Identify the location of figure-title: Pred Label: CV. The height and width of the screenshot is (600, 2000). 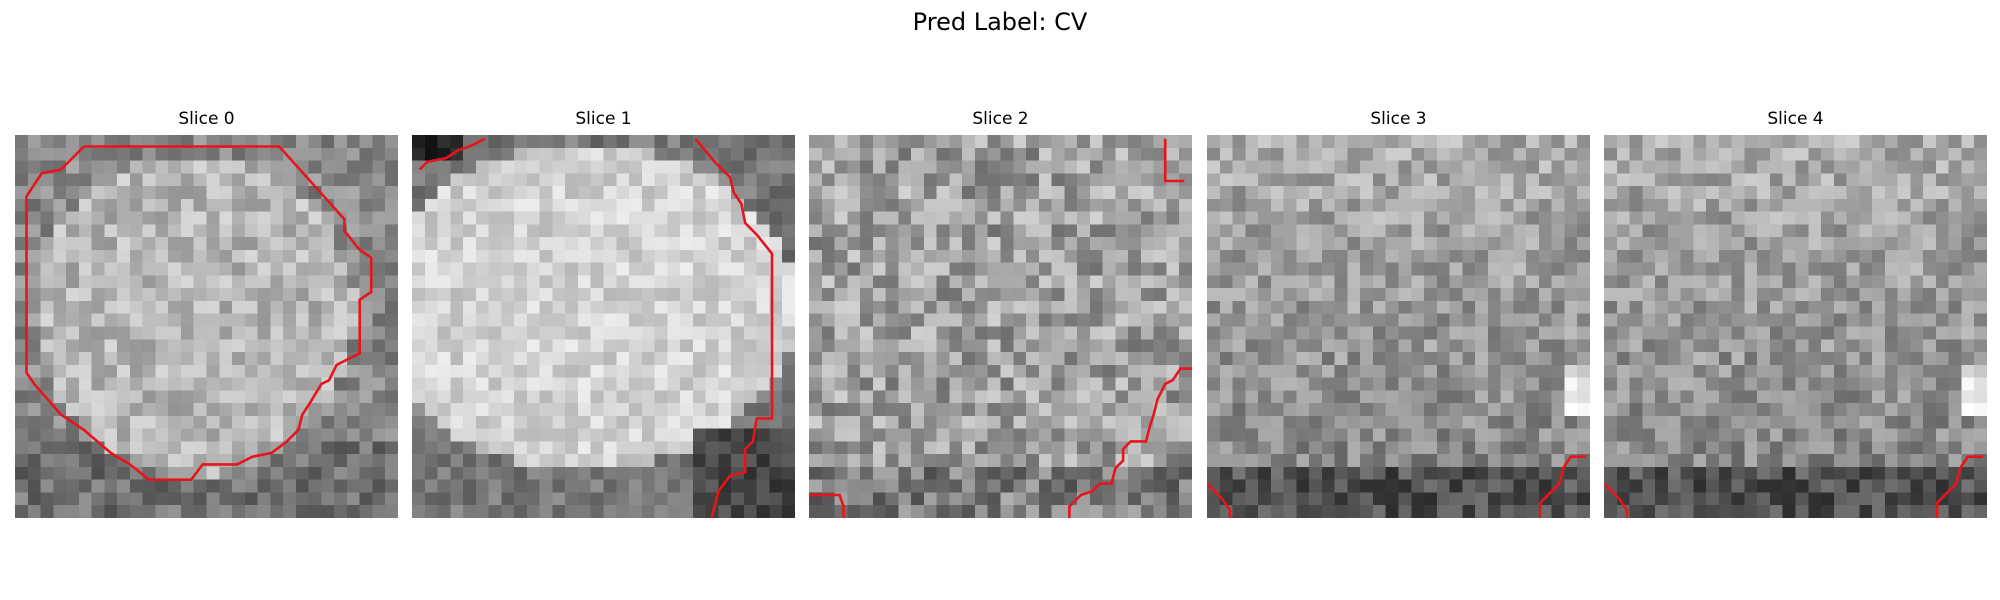
(1000, 22).